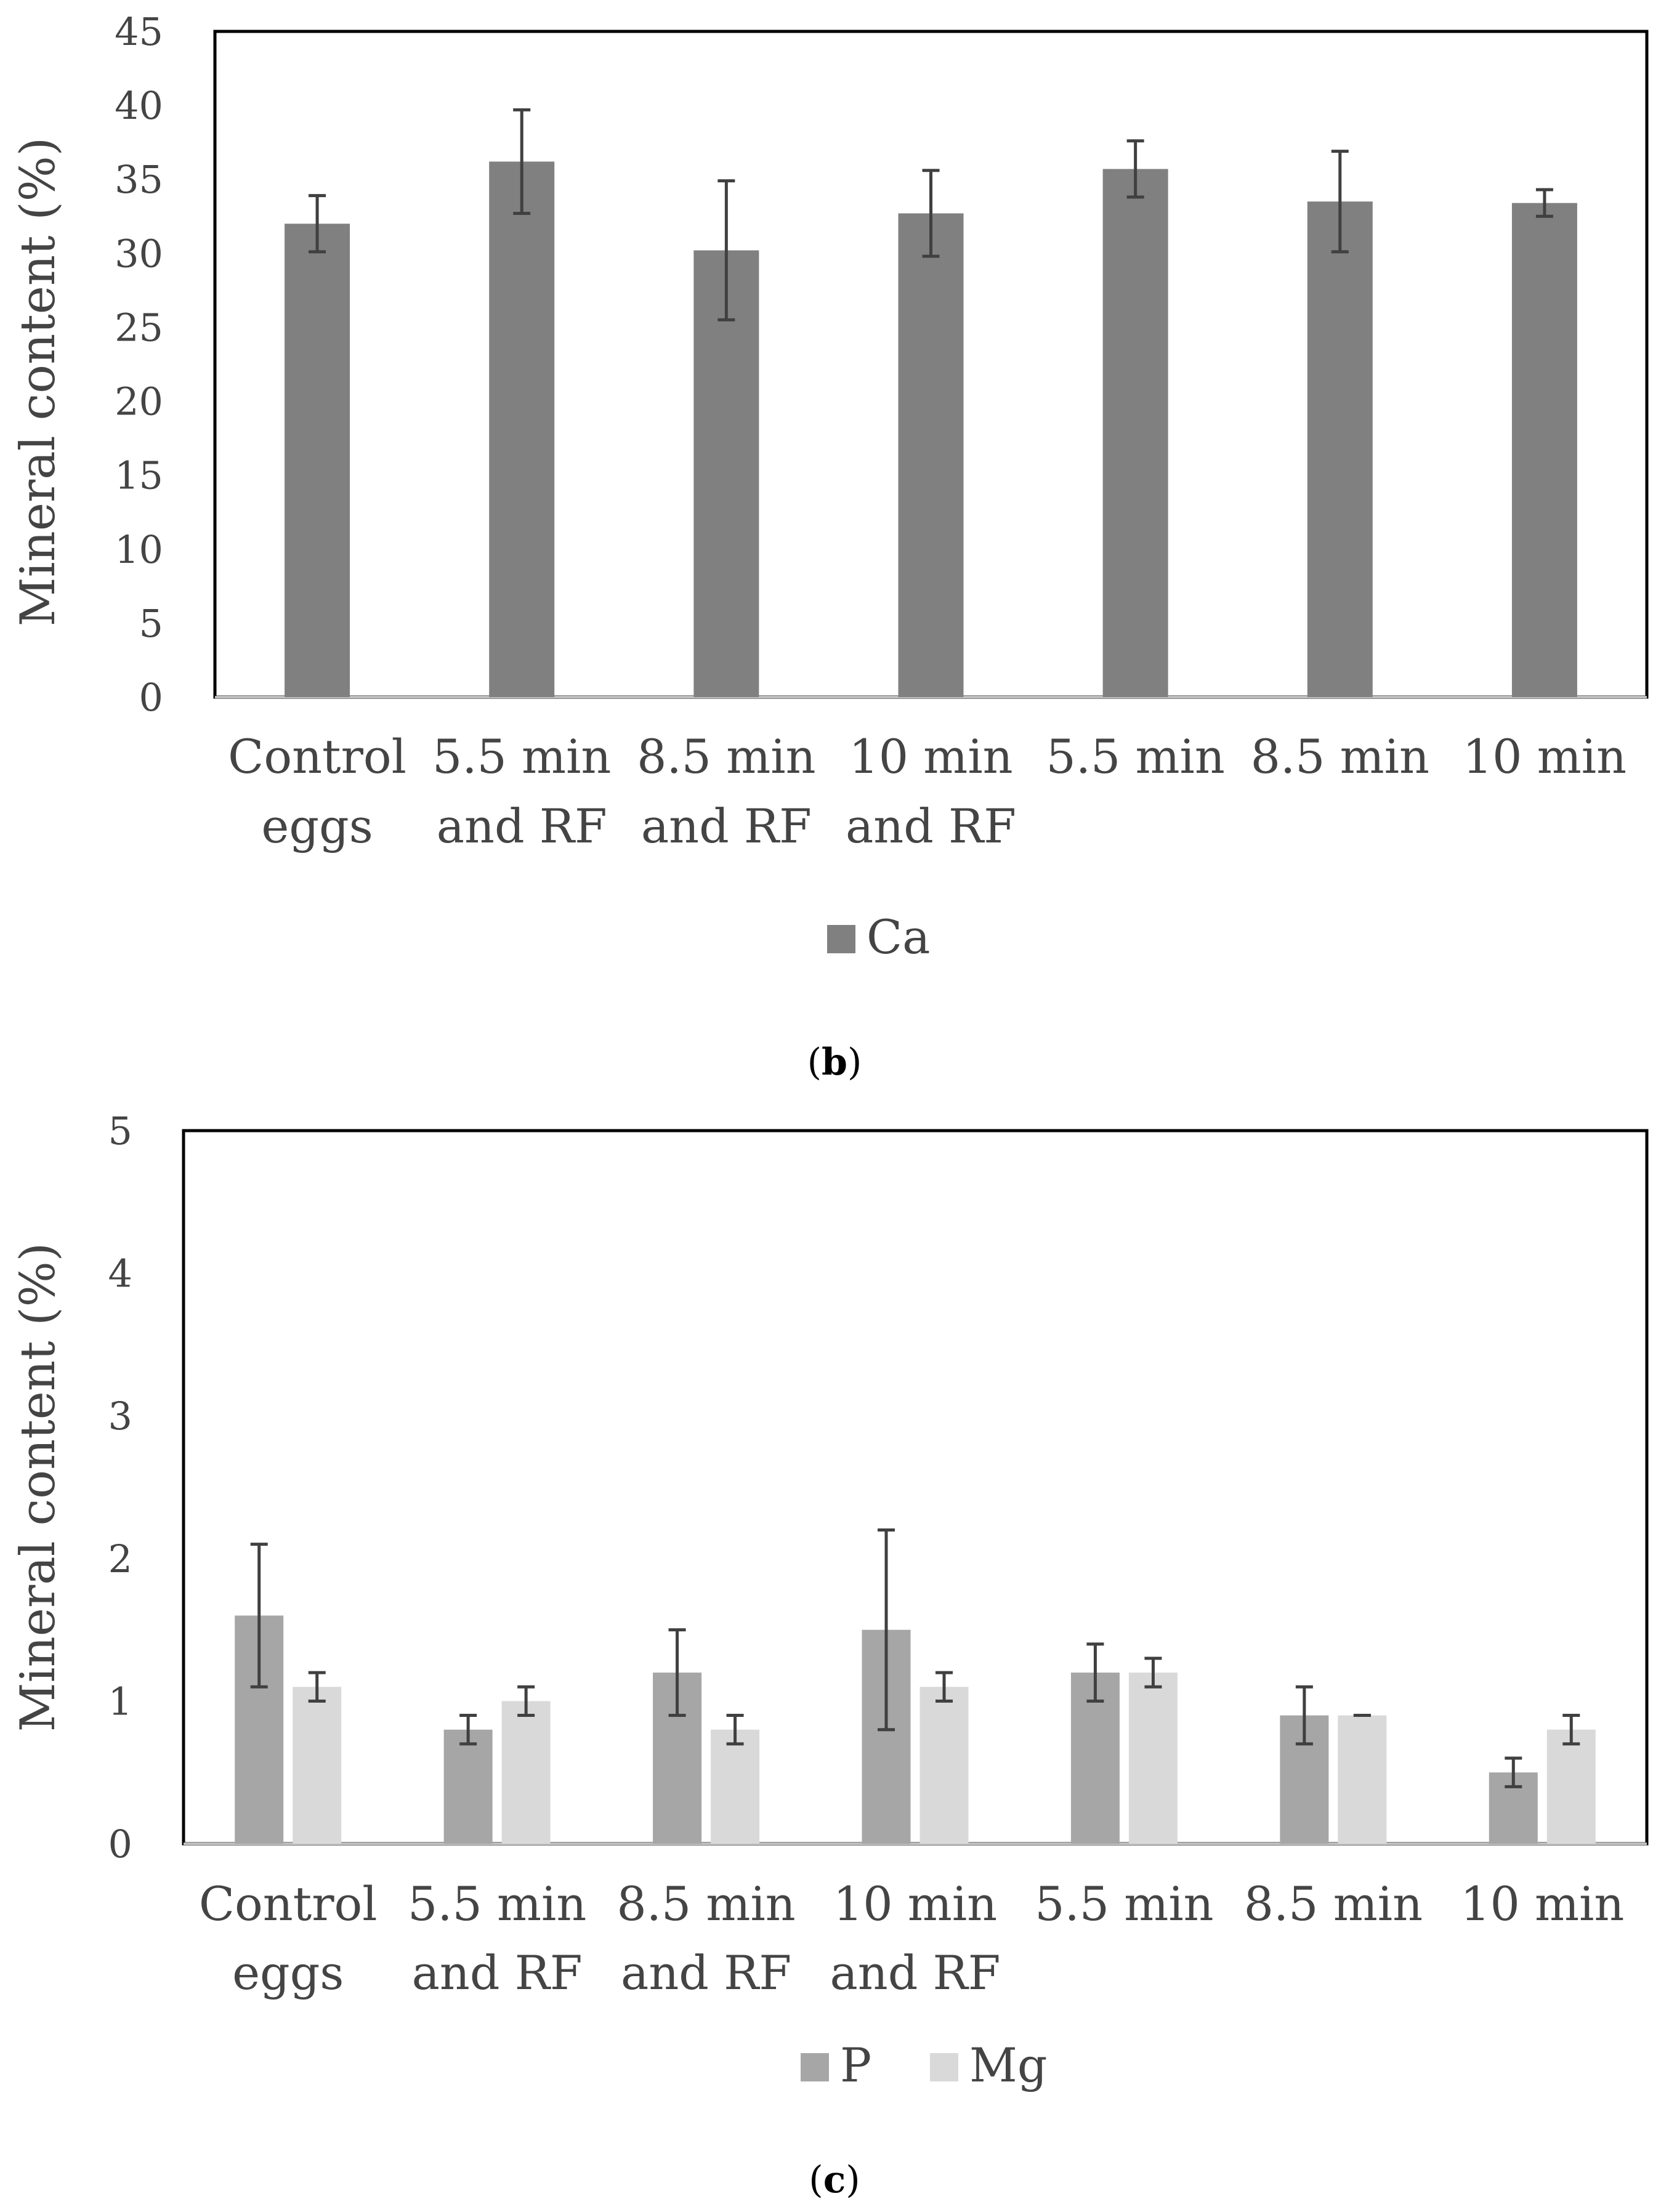 This screenshot has width=1669, height=2212. What do you see at coordinates (139, 549) in the screenshot?
I see `y-tick-label: 10` at bounding box center [139, 549].